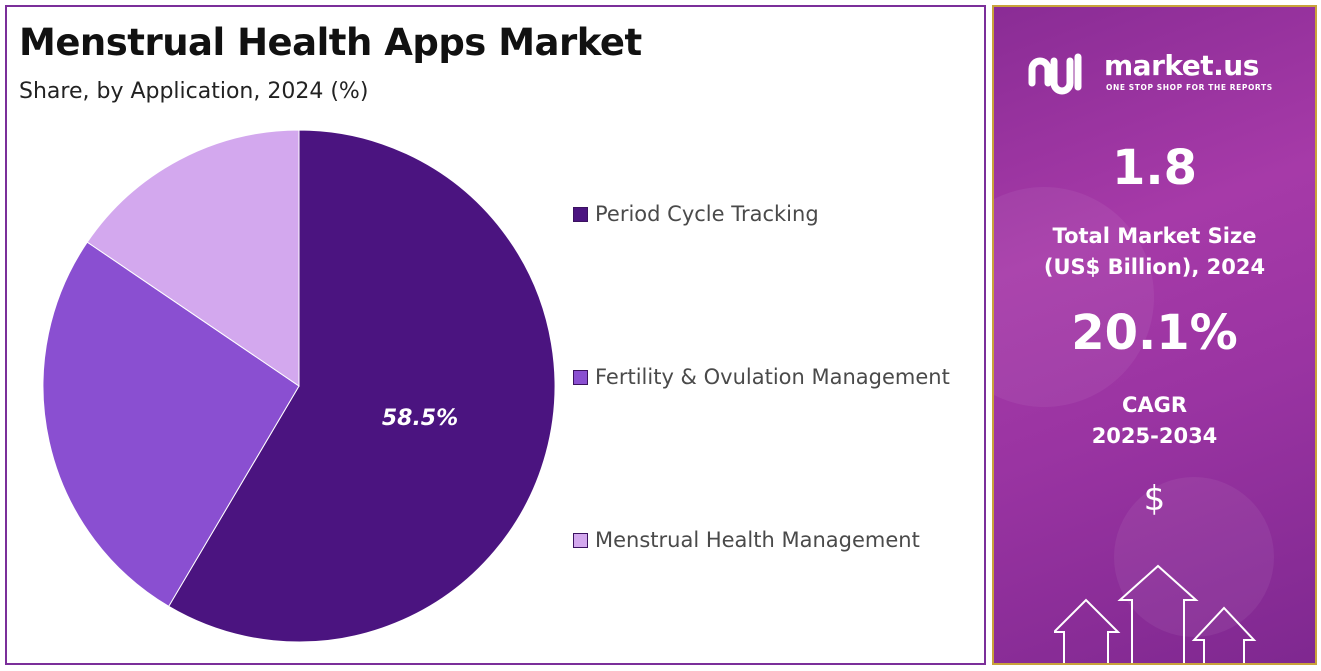 Image resolution: width=1321 pixels, height=671 pixels. I want to click on cagr-value: 20.1%, so click(1154, 333).